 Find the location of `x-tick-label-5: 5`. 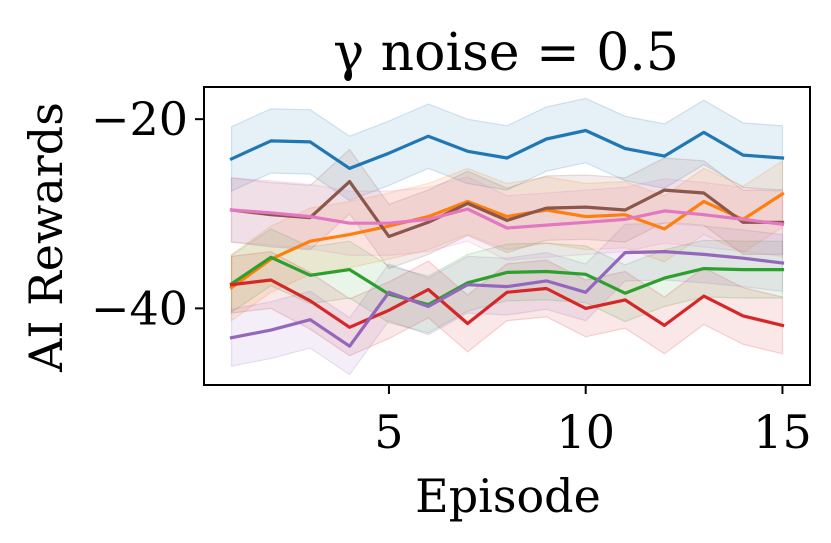

x-tick-label-5: 5 is located at coordinates (388, 432).